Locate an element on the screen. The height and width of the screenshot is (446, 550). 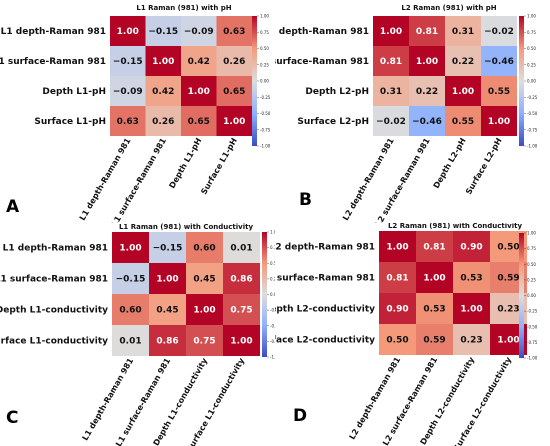
panel-d-cell-r3-c2 is located at coordinates (471, 339).